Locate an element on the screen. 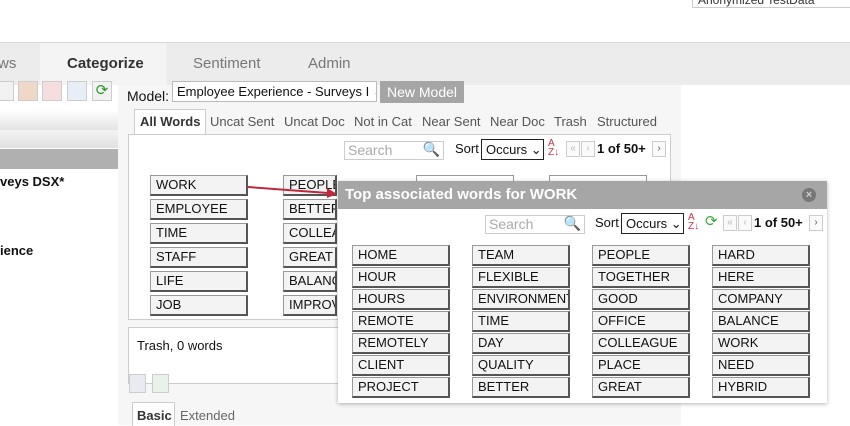 Image resolution: width=850 pixels, height=426 pixels. model-select: Employee Experience - Surveys I ⌄ is located at coordinates (274, 91).